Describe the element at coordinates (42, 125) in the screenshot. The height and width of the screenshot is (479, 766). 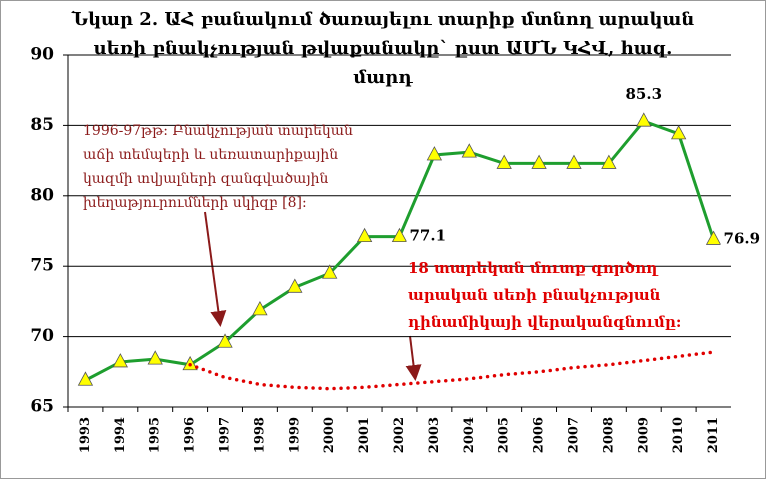
I see `y-tick-label: 85` at that location.